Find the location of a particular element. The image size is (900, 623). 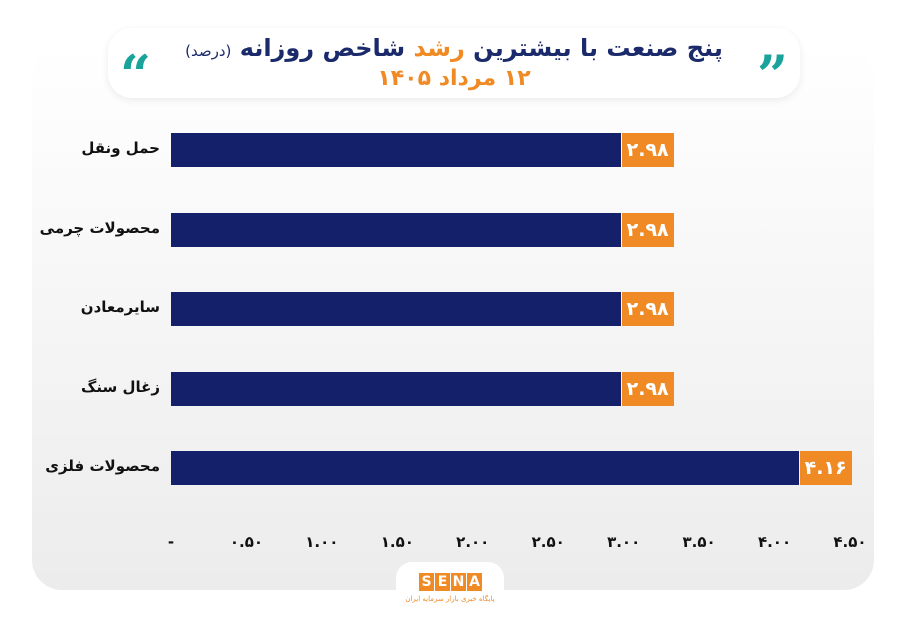

x-tick-label: ۱.۵۰ is located at coordinates (397, 542).